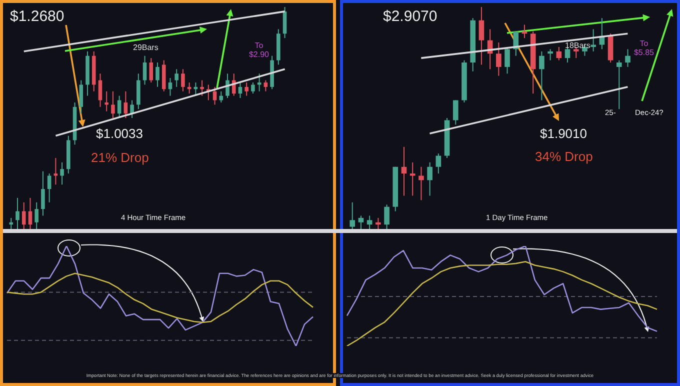  I want to click on annotation: To $2.90, so click(259, 50).